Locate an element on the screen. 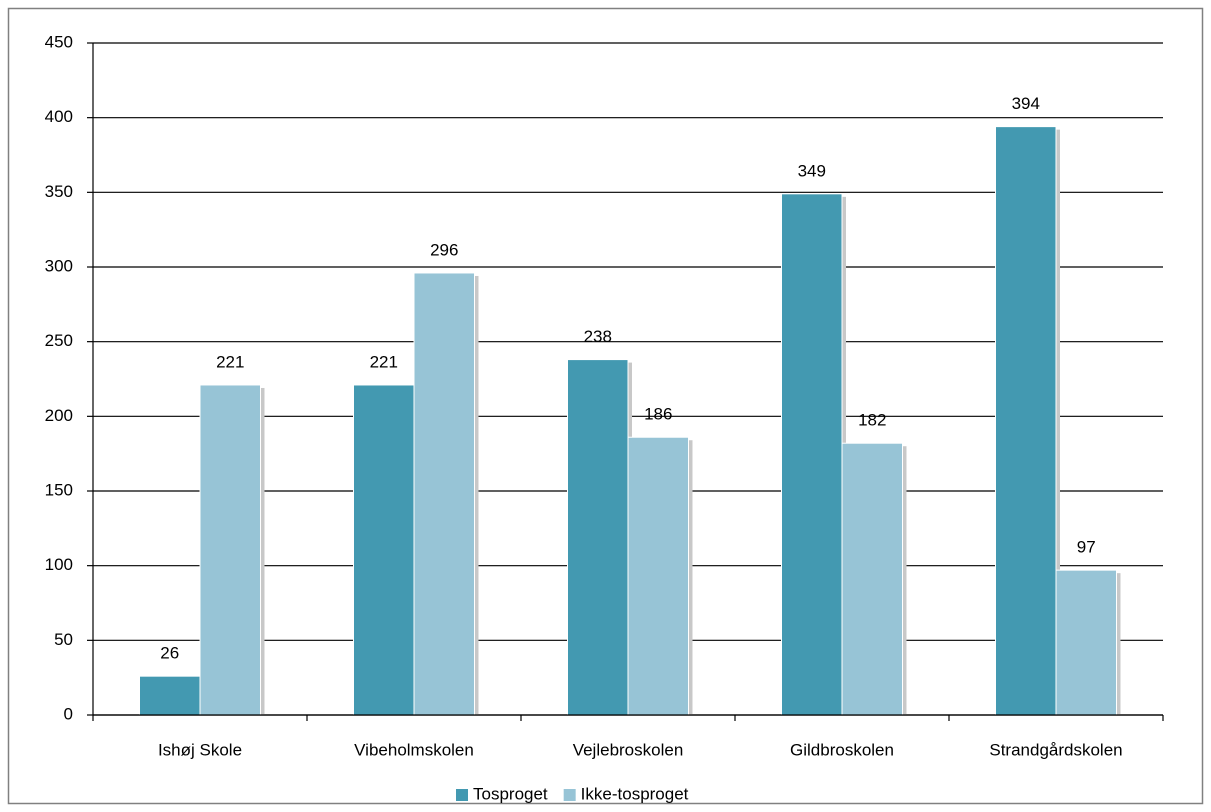  y-tick-label: 450 is located at coordinates (59, 41).